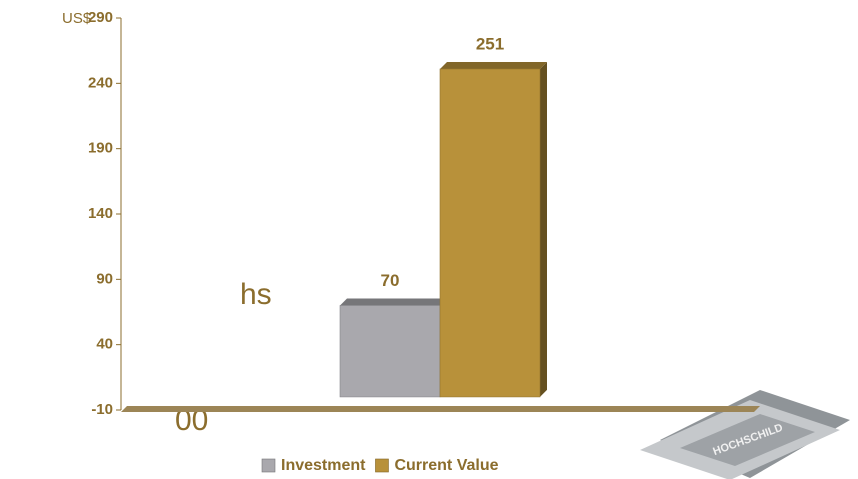 This screenshot has height=479, width=858. Describe the element at coordinates (490, 43) in the screenshot. I see `value-label: 251` at that location.